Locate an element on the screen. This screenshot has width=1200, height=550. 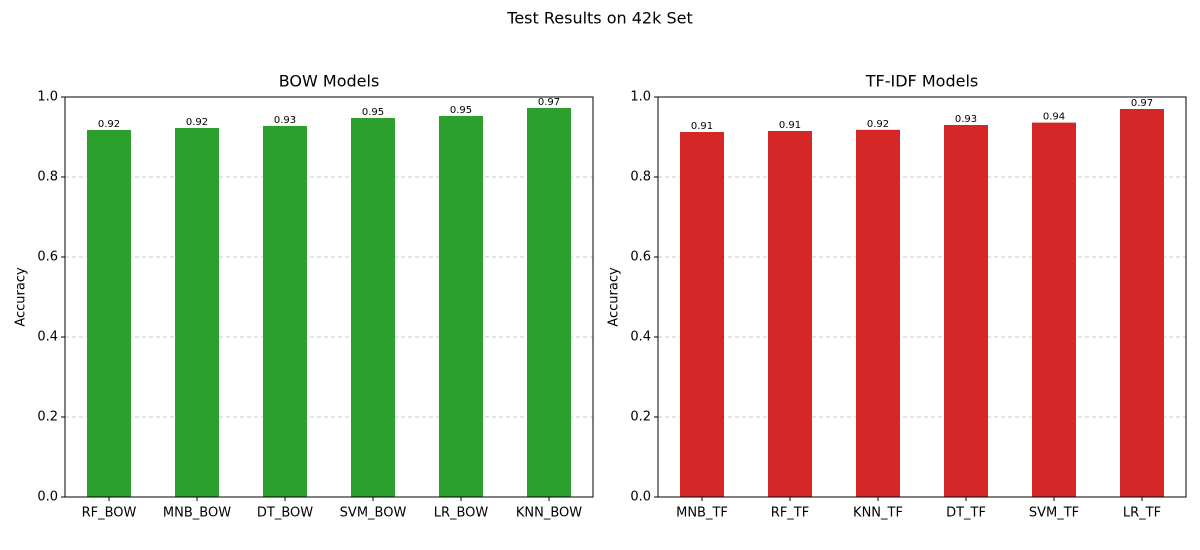
subplot-title: TF-IDF Models is located at coordinates (921, 81).